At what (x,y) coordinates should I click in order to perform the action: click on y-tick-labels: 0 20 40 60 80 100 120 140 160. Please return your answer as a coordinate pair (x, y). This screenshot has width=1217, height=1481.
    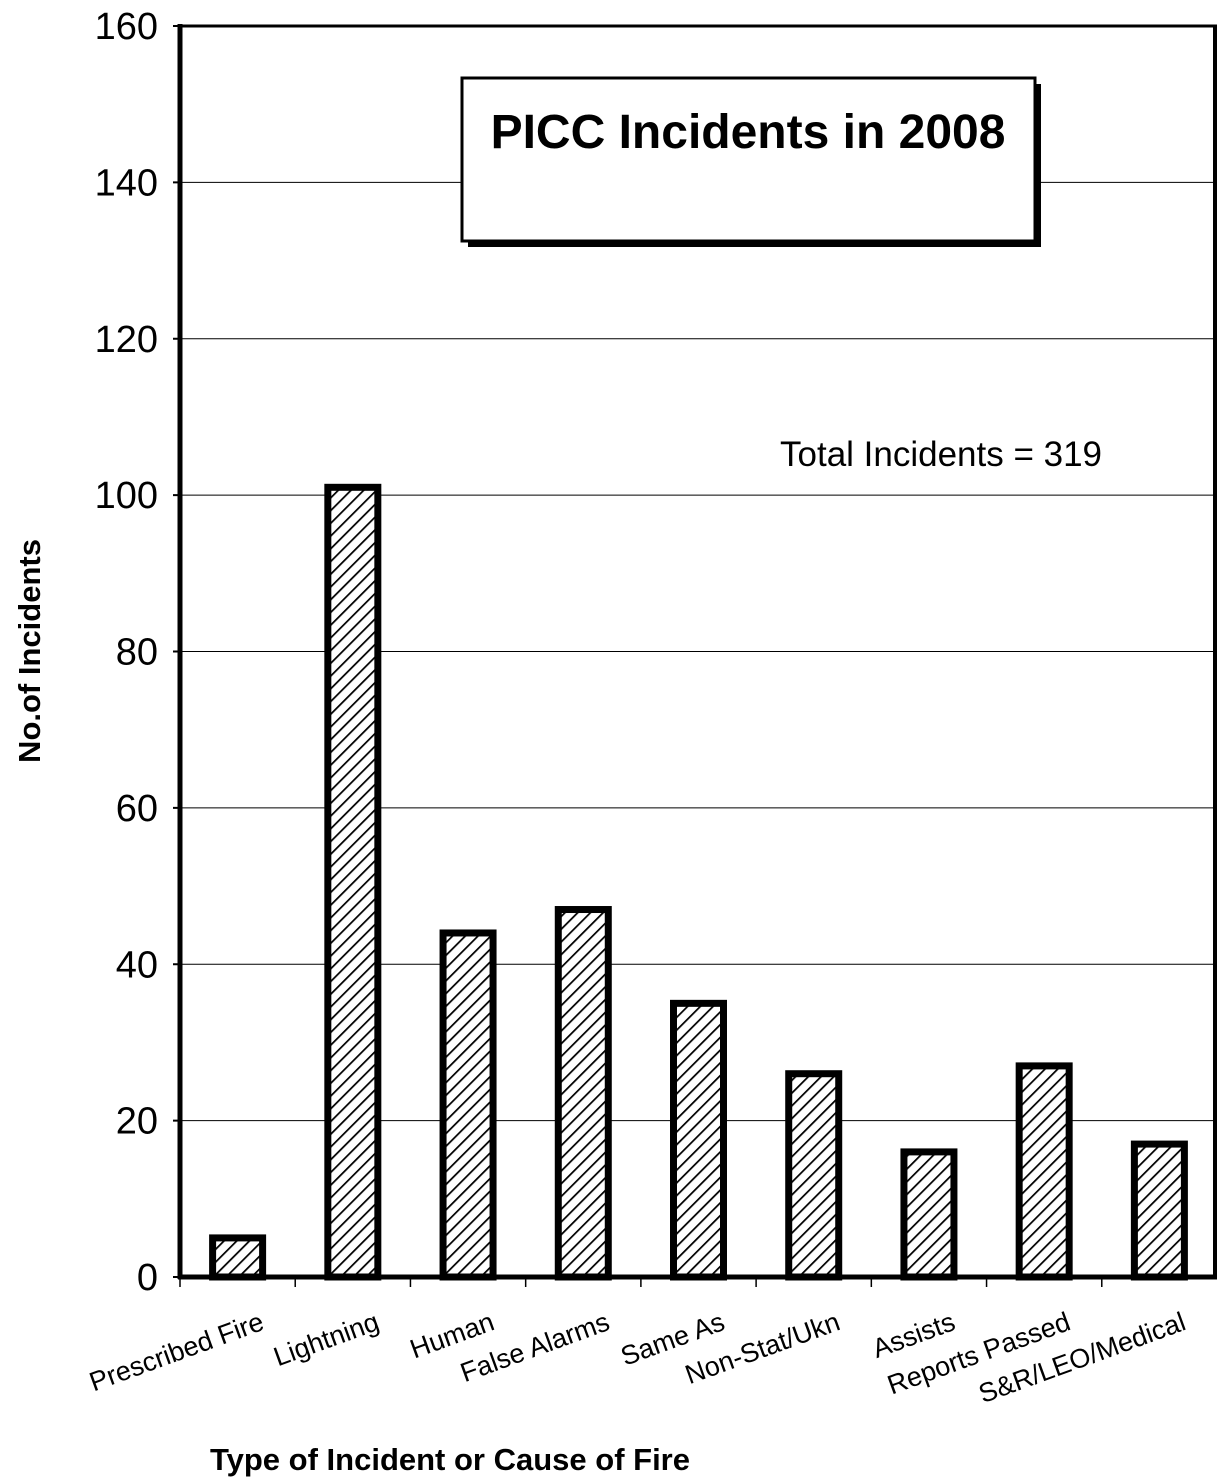
    Looking at the image, I should click on (126, 652).